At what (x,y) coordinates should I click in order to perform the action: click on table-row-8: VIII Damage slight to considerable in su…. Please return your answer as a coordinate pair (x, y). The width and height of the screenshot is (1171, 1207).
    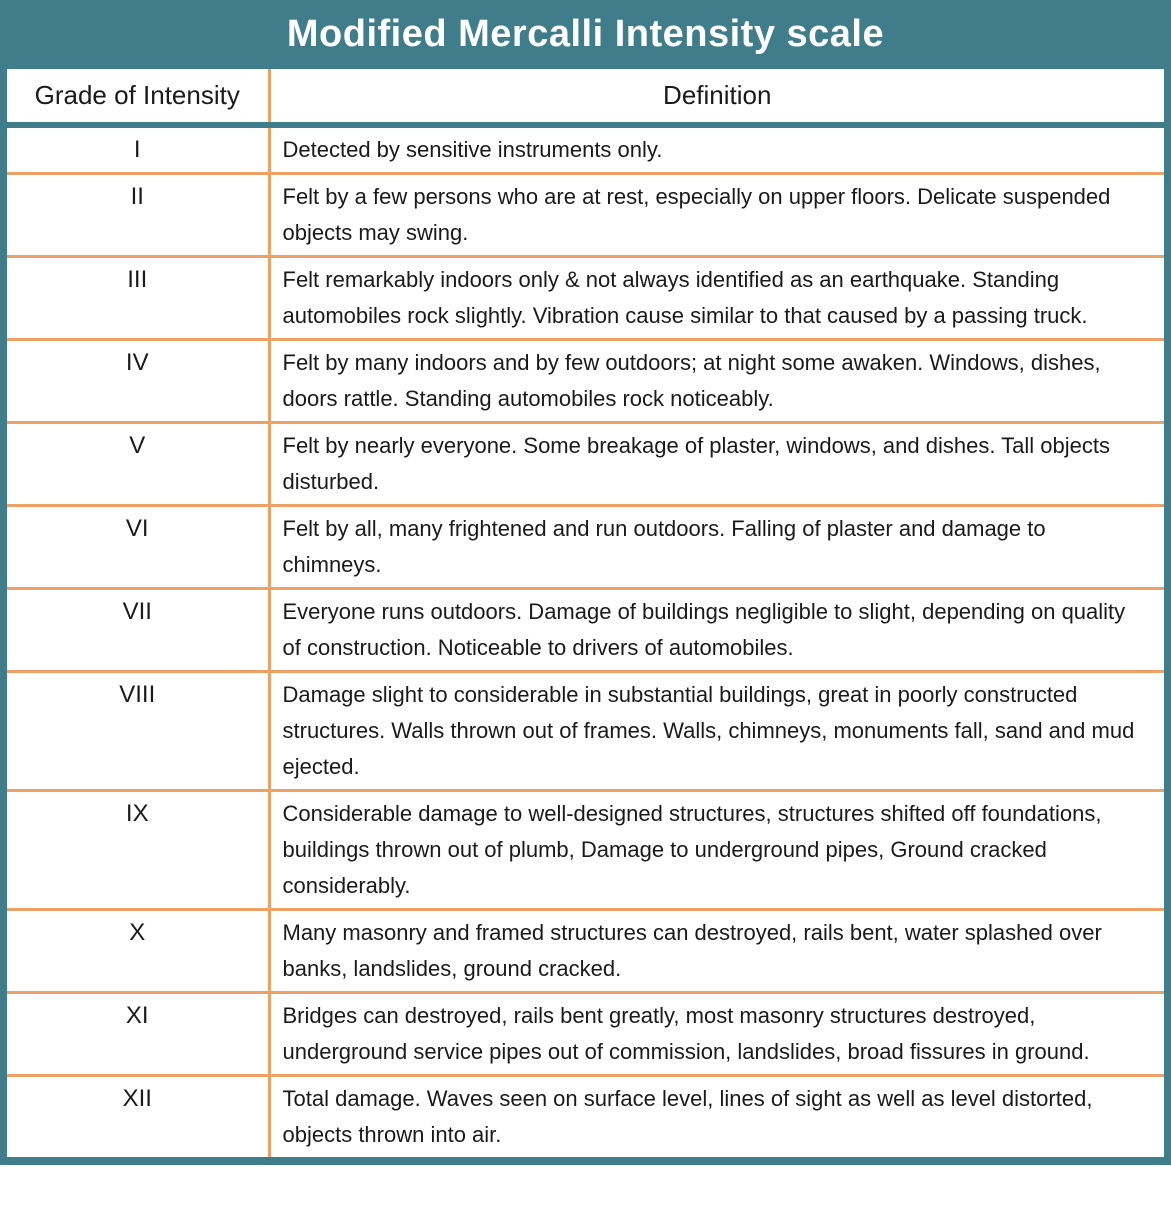
    Looking at the image, I should click on (585, 731).